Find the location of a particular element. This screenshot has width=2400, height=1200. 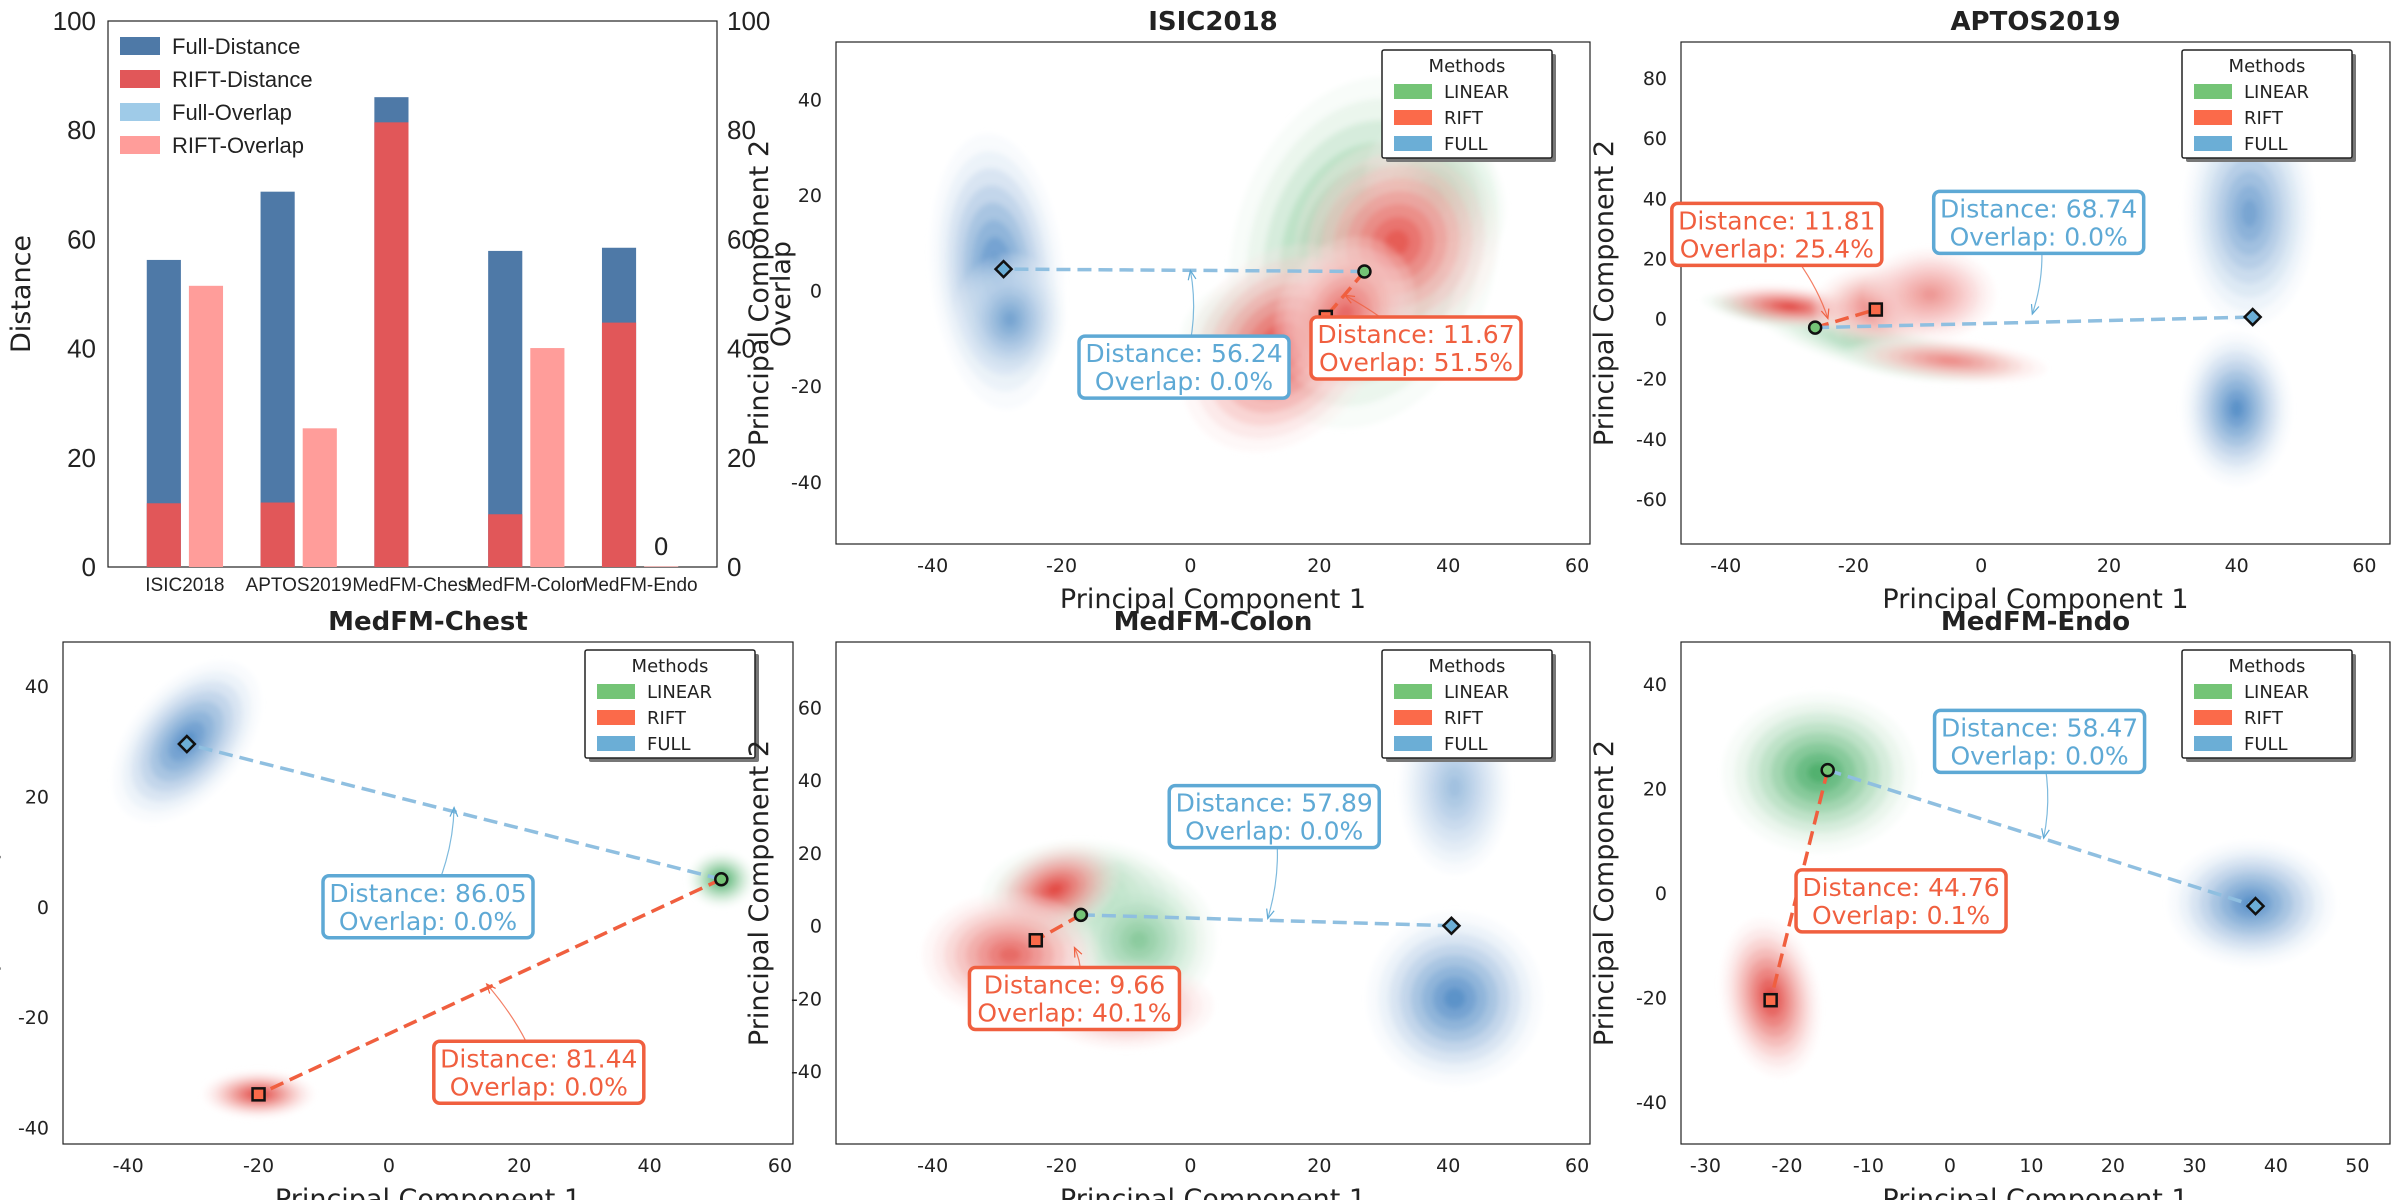

legend-label-linear: LINEAR is located at coordinates (2276, 692).